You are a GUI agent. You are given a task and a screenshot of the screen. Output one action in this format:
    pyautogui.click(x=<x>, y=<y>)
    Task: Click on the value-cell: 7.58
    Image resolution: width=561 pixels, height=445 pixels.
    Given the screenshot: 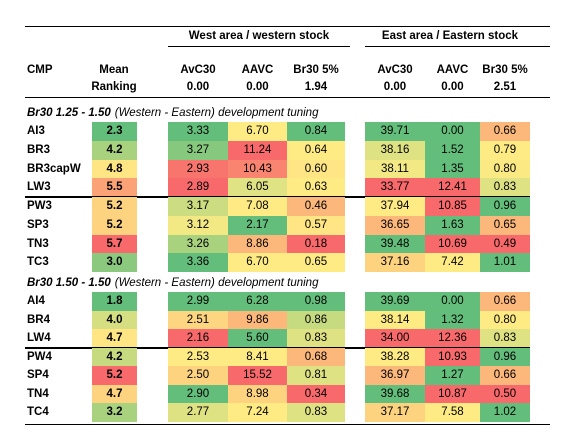 What is the action you would take?
    pyautogui.click(x=452, y=412)
    